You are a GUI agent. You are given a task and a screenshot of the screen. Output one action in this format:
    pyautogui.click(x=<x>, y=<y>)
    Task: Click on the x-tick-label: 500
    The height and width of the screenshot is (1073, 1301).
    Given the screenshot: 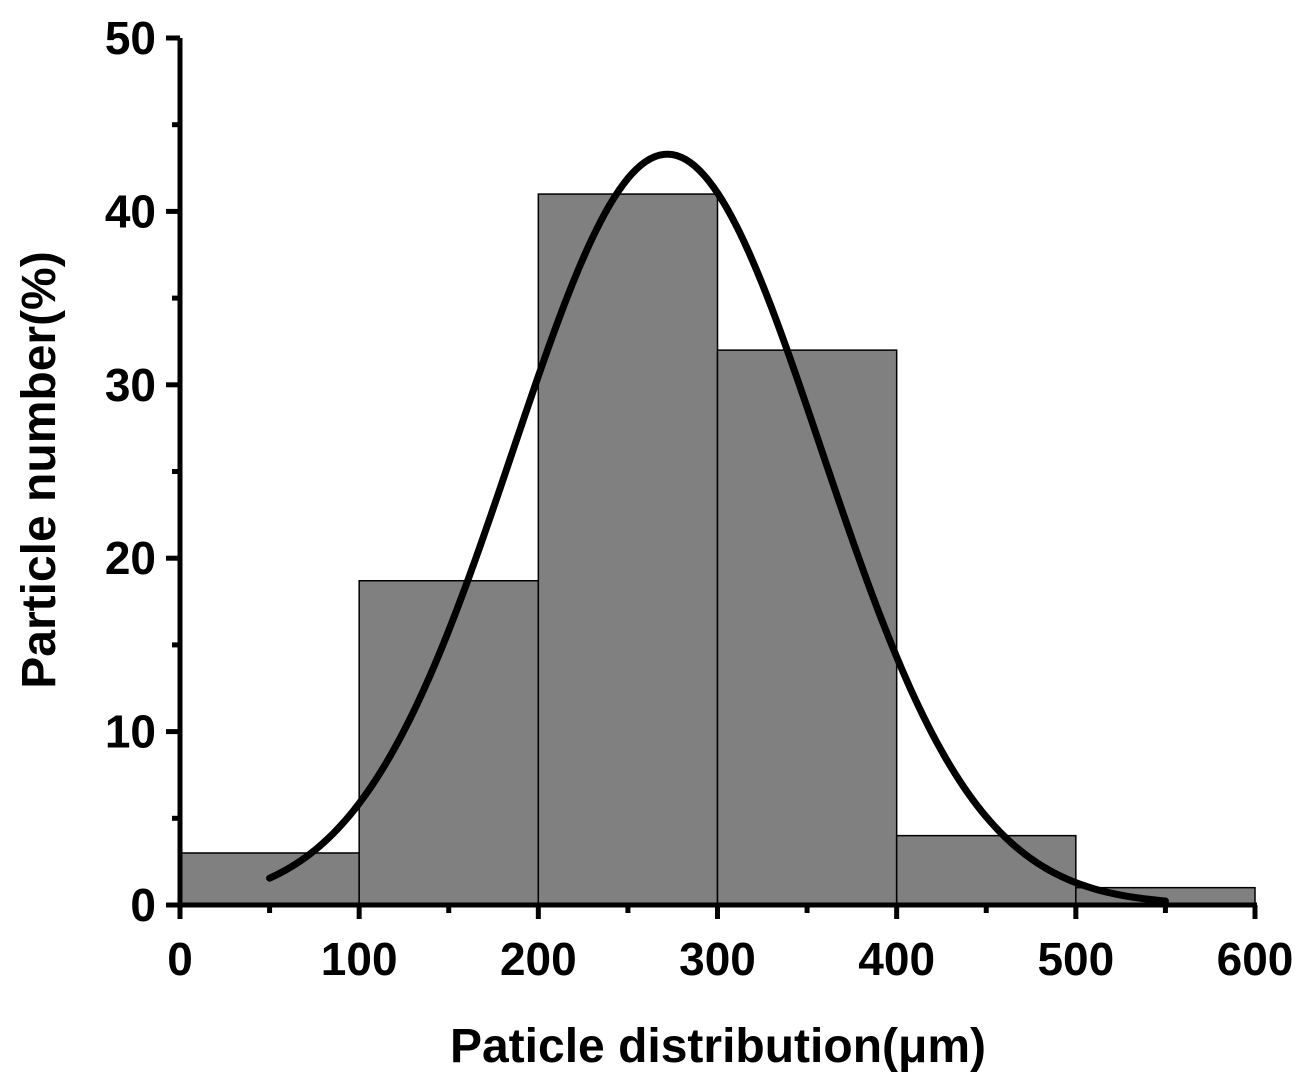 What is the action you would take?
    pyautogui.click(x=1075, y=959)
    